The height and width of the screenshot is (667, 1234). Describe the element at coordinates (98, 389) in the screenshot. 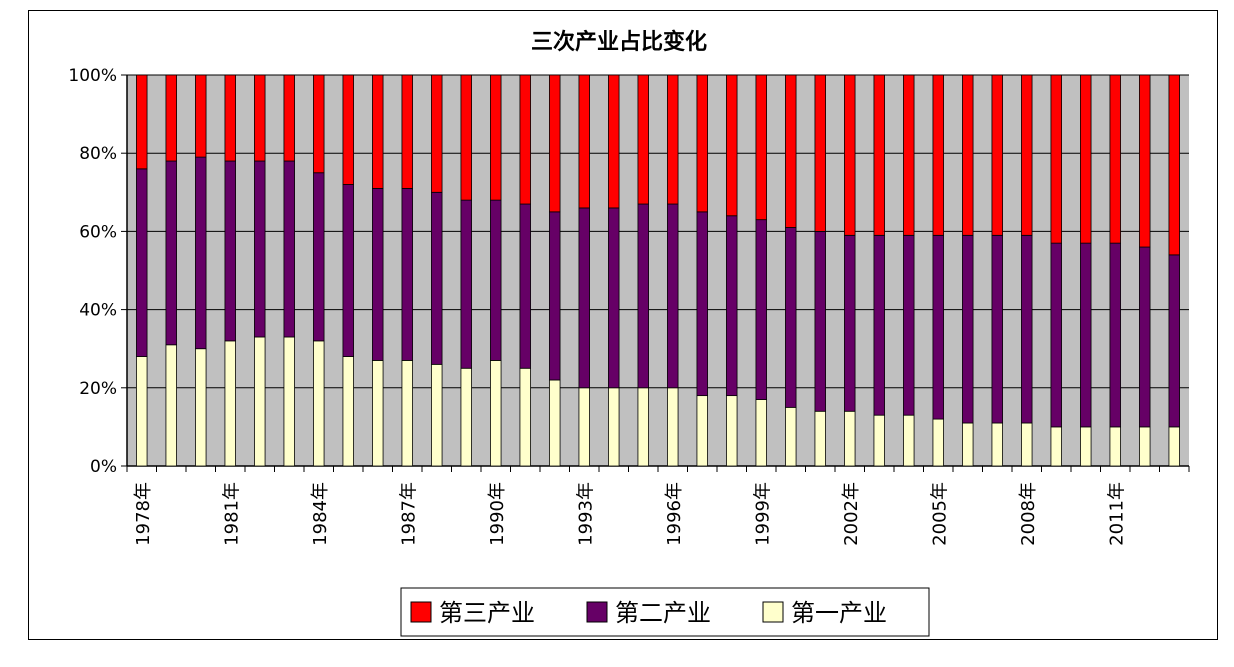

I see `y-tick-label: 20%` at that location.